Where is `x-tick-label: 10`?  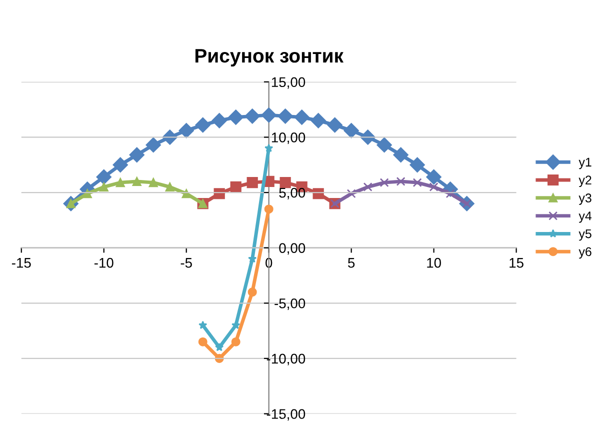 x-tick-label: 10 is located at coordinates (434, 263).